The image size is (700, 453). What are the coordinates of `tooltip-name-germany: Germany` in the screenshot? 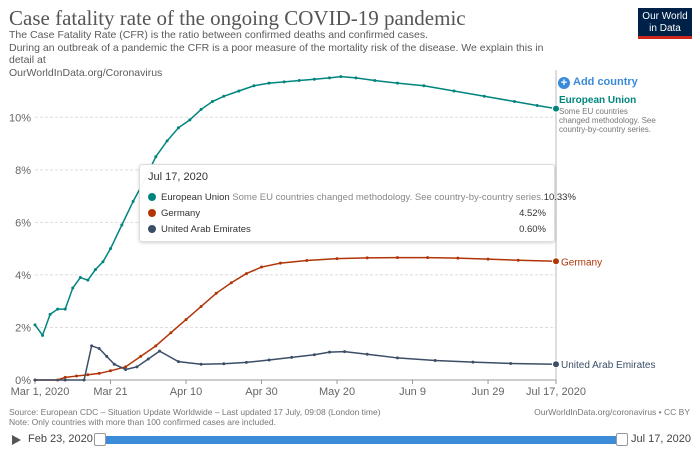 It's located at (181, 213).